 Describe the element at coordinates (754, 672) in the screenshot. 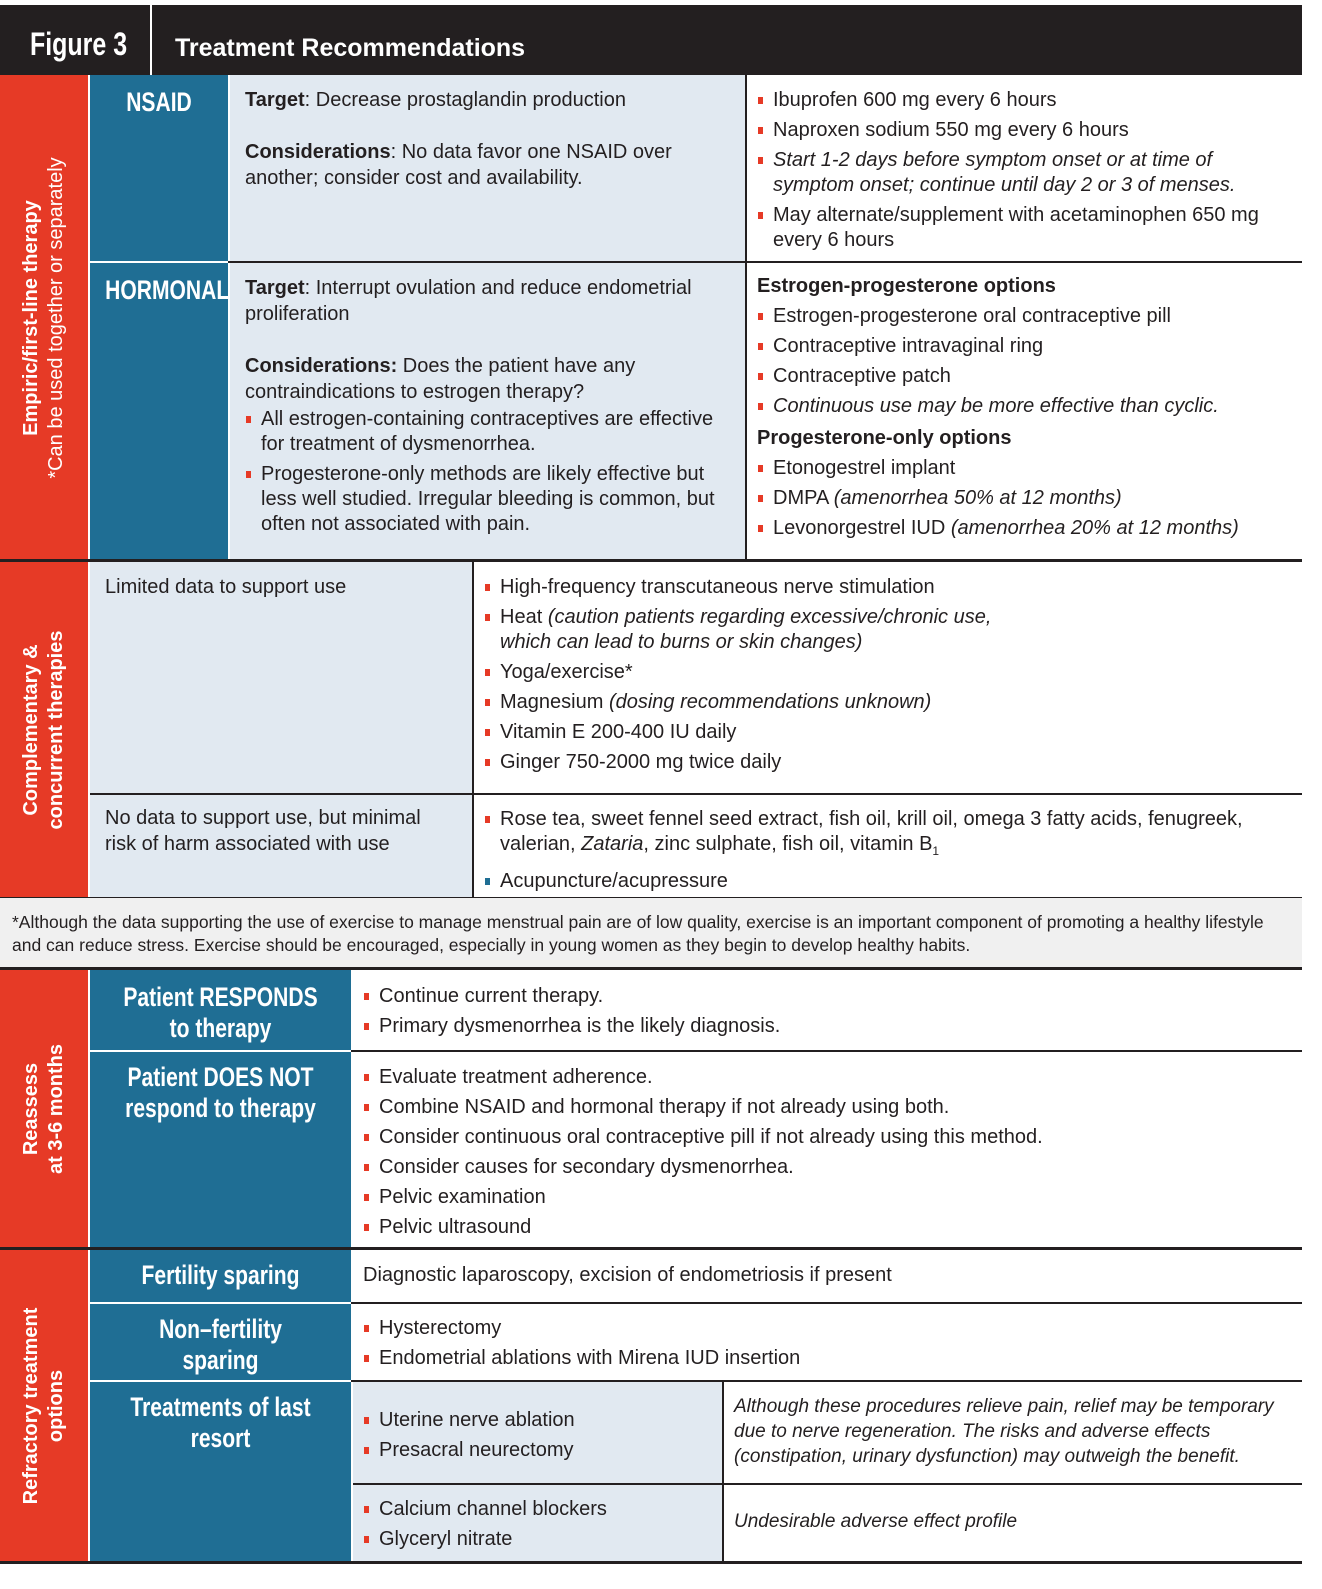

I see `list-item: Yoga/exercise*` at that location.